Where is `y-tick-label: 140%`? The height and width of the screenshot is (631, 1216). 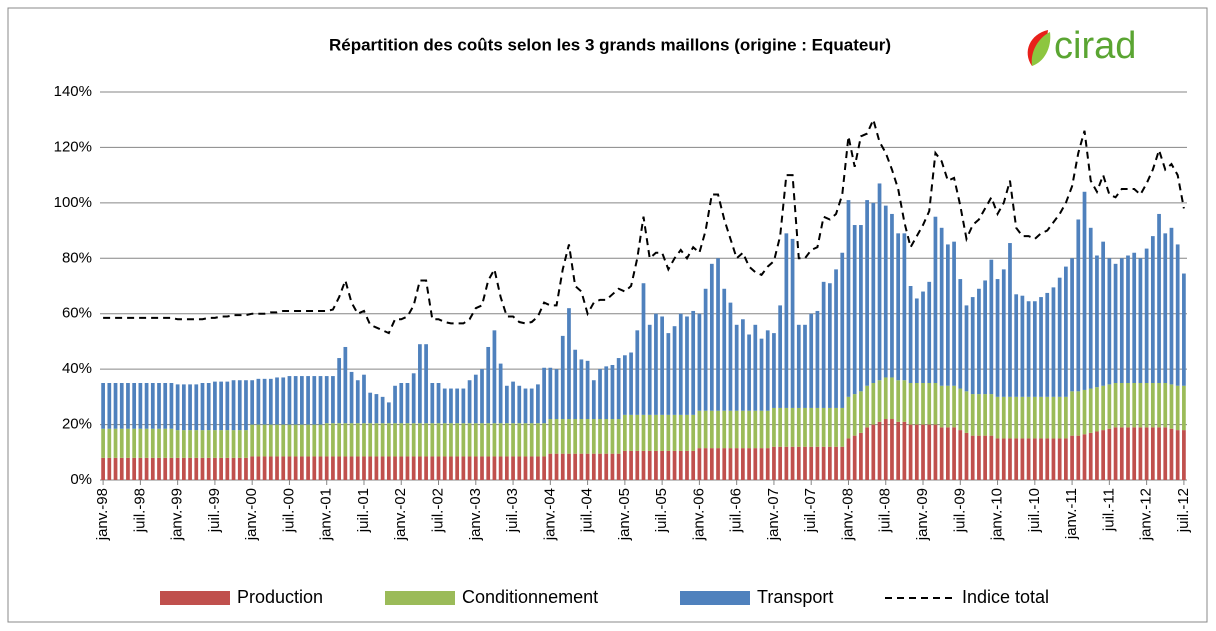 y-tick-label: 140% is located at coordinates (73, 91).